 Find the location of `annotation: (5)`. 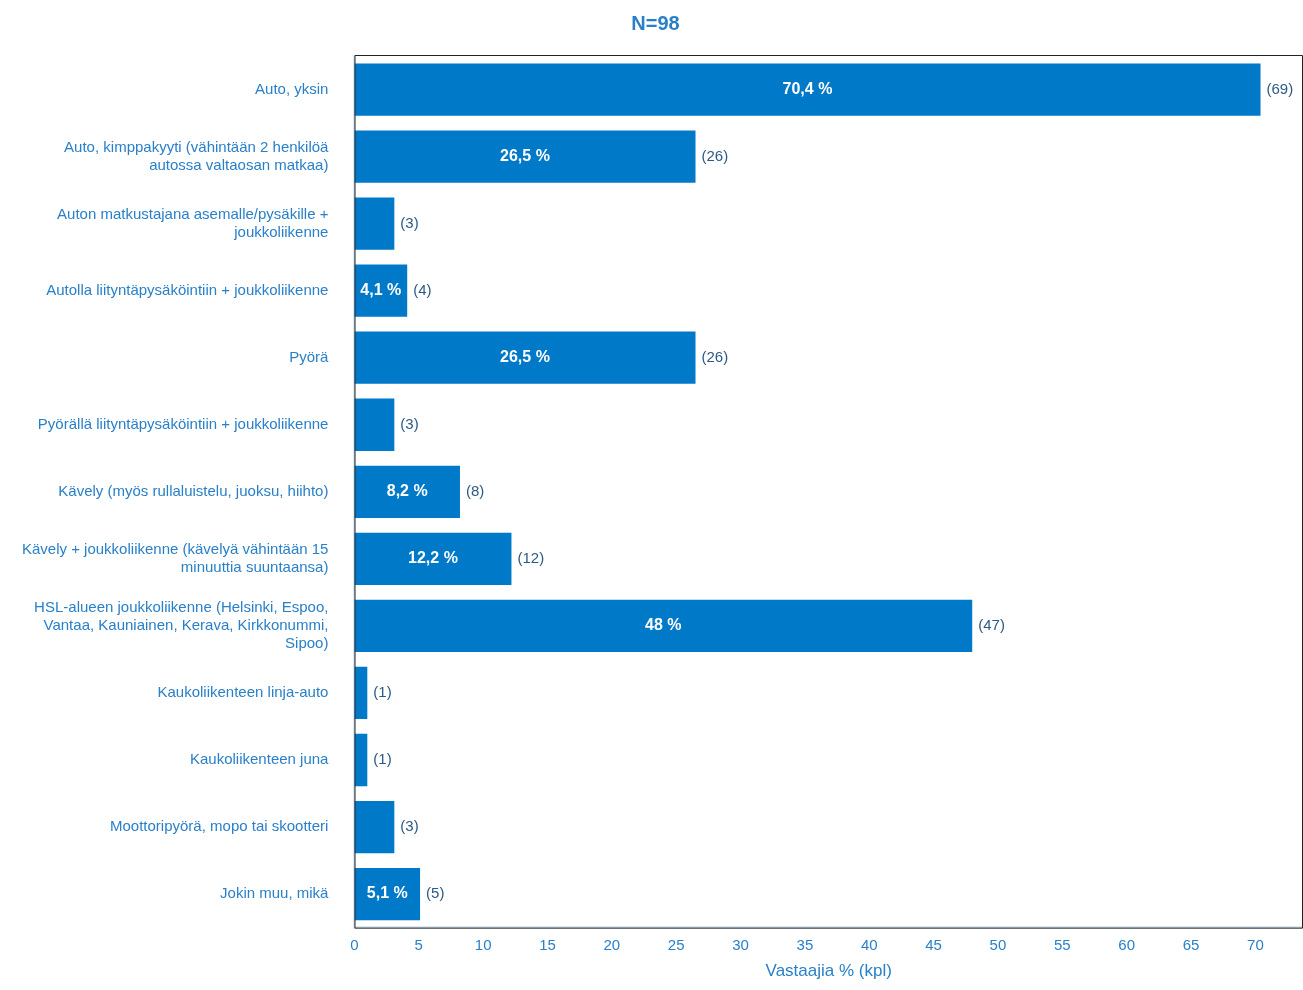

annotation: (5) is located at coordinates (435, 893).